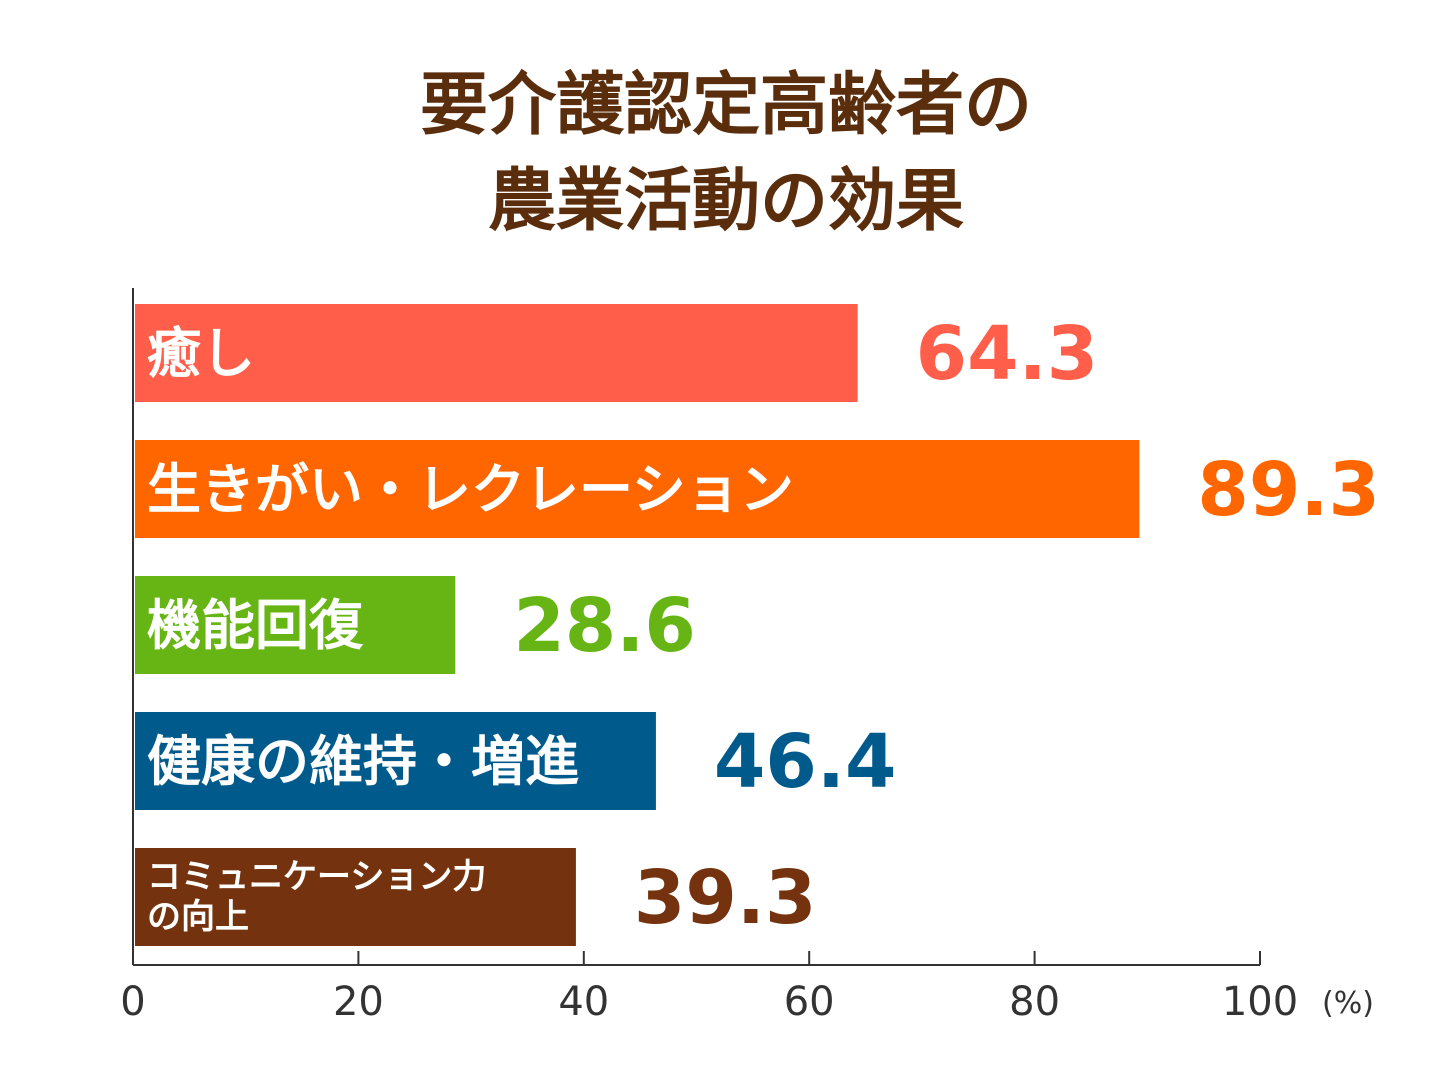 Image resolution: width=1452 pixels, height=1089 pixels. What do you see at coordinates (363, 761) in the screenshot?
I see `category-label: 健康の維持・増進` at bounding box center [363, 761].